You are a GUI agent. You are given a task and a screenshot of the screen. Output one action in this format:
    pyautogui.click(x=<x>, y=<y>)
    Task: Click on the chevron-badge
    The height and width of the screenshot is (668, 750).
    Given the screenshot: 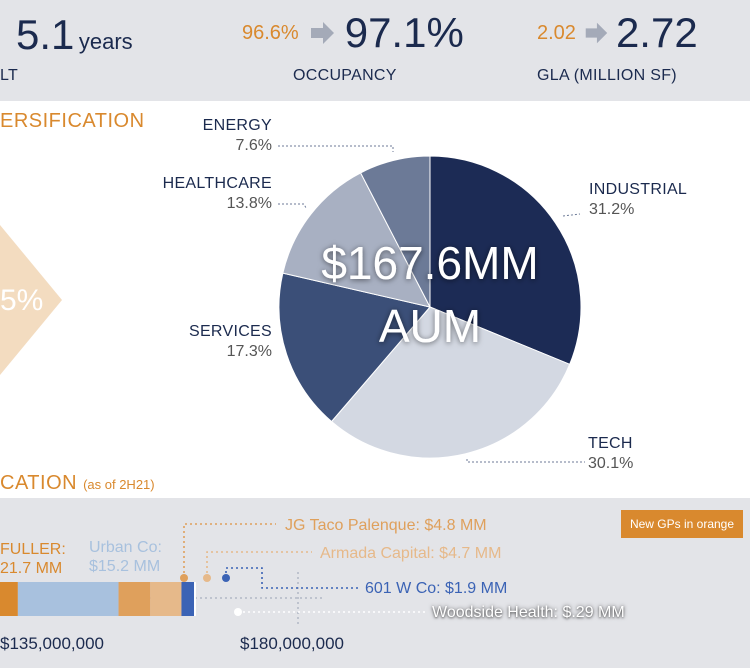 What is the action you would take?
    pyautogui.click(x=31, y=300)
    